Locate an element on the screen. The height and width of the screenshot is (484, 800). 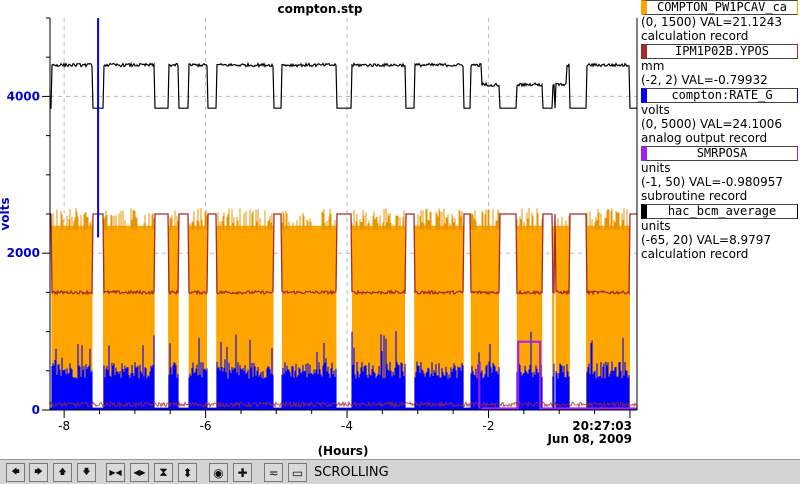
x-tick-label: -4 is located at coordinates (347, 426).